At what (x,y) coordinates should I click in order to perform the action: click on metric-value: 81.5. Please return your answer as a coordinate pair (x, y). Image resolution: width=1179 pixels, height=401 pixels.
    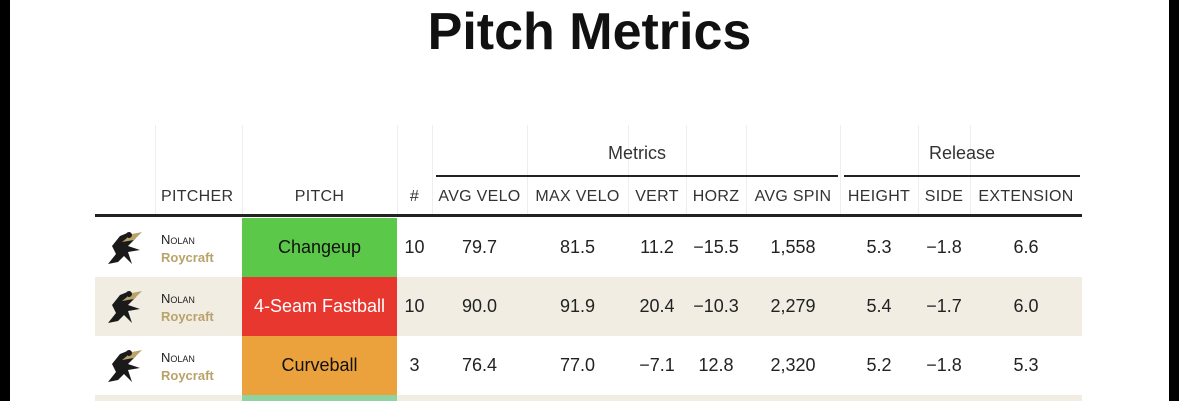
    Looking at the image, I should click on (577, 247).